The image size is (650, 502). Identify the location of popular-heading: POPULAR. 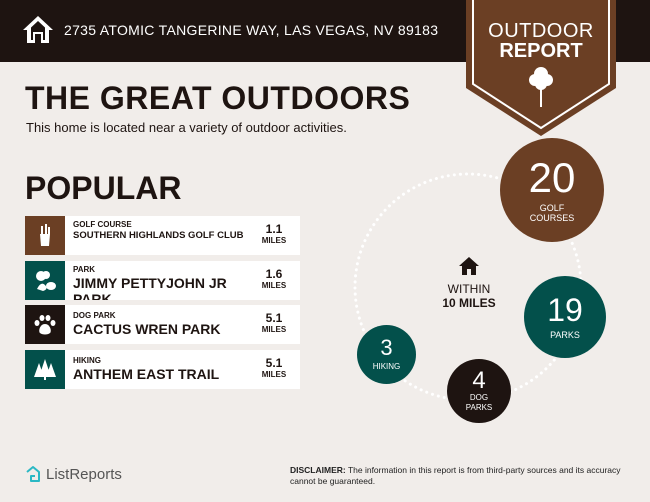
(103, 188).